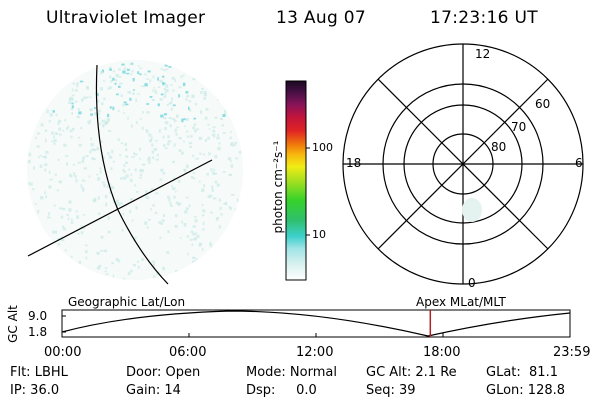 Image resolution: width=600 pixels, height=400 pixels. What do you see at coordinates (579, 163) in the screenshot?
I see `mlt-label-6: 6` at bounding box center [579, 163].